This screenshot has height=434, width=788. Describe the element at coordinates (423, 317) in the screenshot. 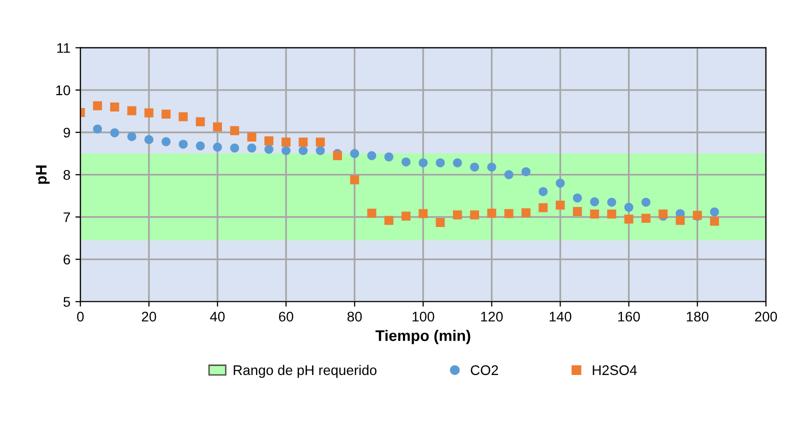

I see `x-tick-label: 100` at that location.